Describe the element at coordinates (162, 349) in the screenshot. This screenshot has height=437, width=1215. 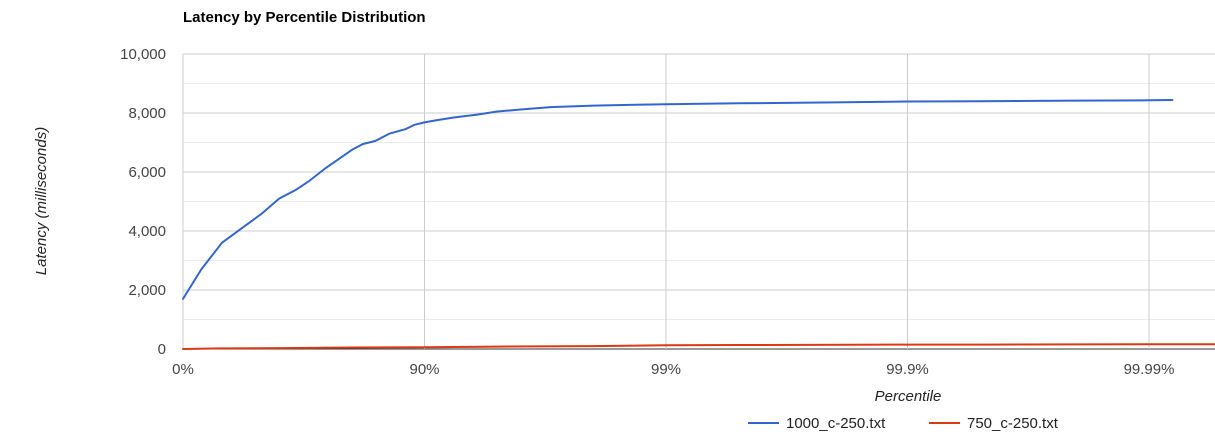
I see `y-tick-label: 0` at that location.